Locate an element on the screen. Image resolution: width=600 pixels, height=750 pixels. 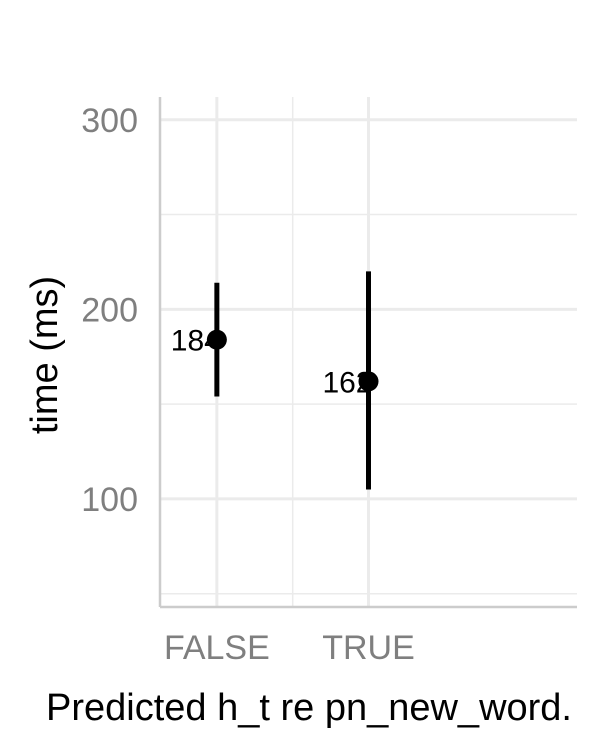
y-tick-label: 100 is located at coordinates (109, 500).